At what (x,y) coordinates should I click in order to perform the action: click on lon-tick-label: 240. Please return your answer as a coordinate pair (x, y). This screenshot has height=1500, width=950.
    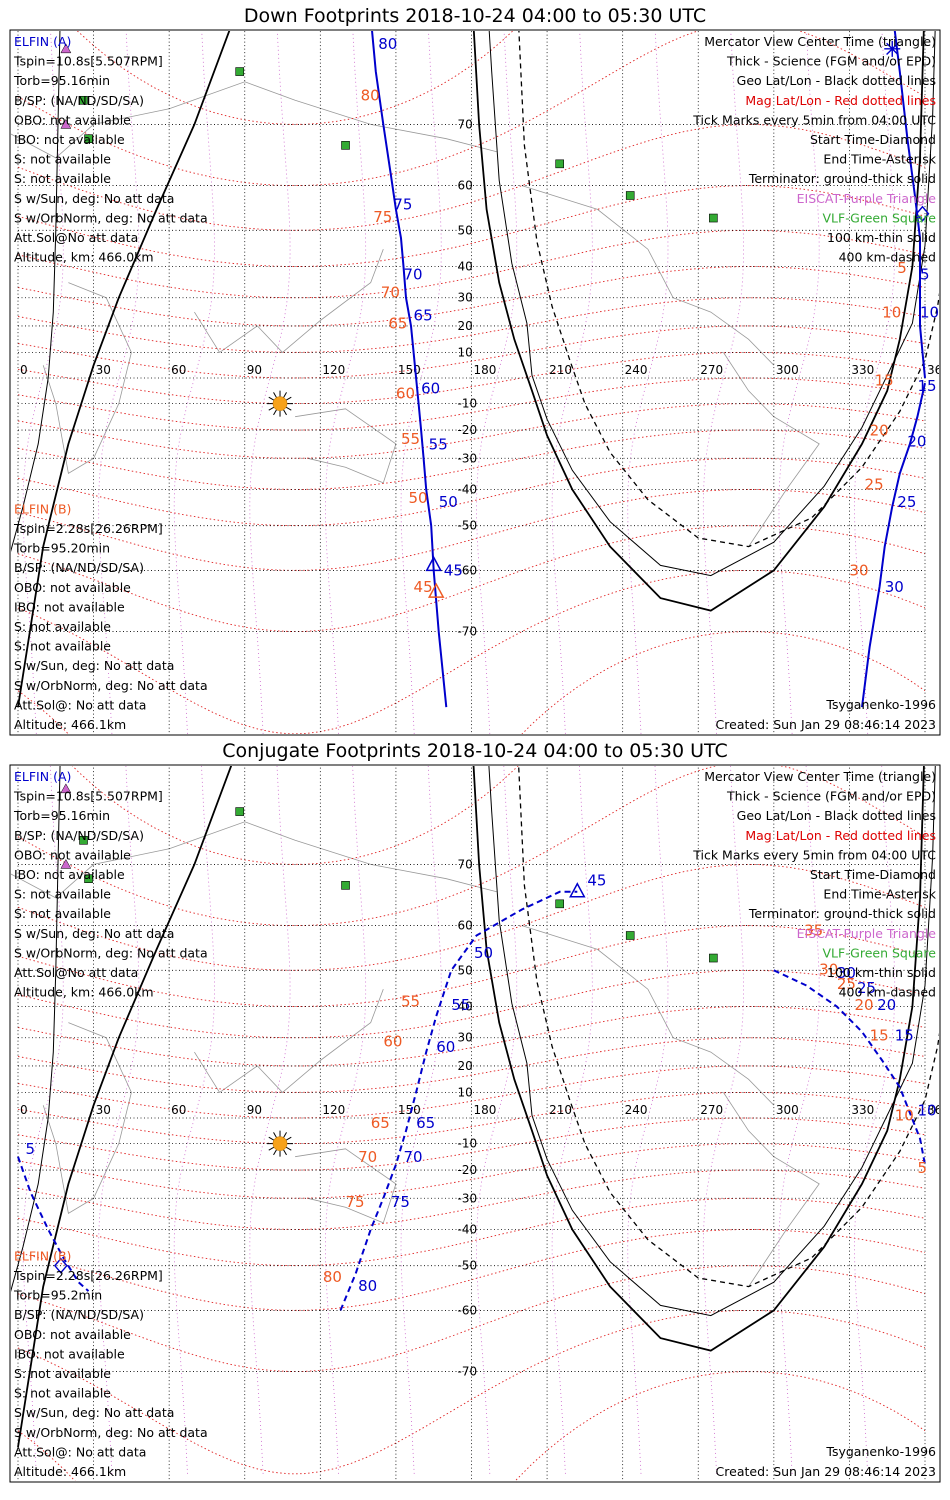
    Looking at the image, I should click on (636, 370).